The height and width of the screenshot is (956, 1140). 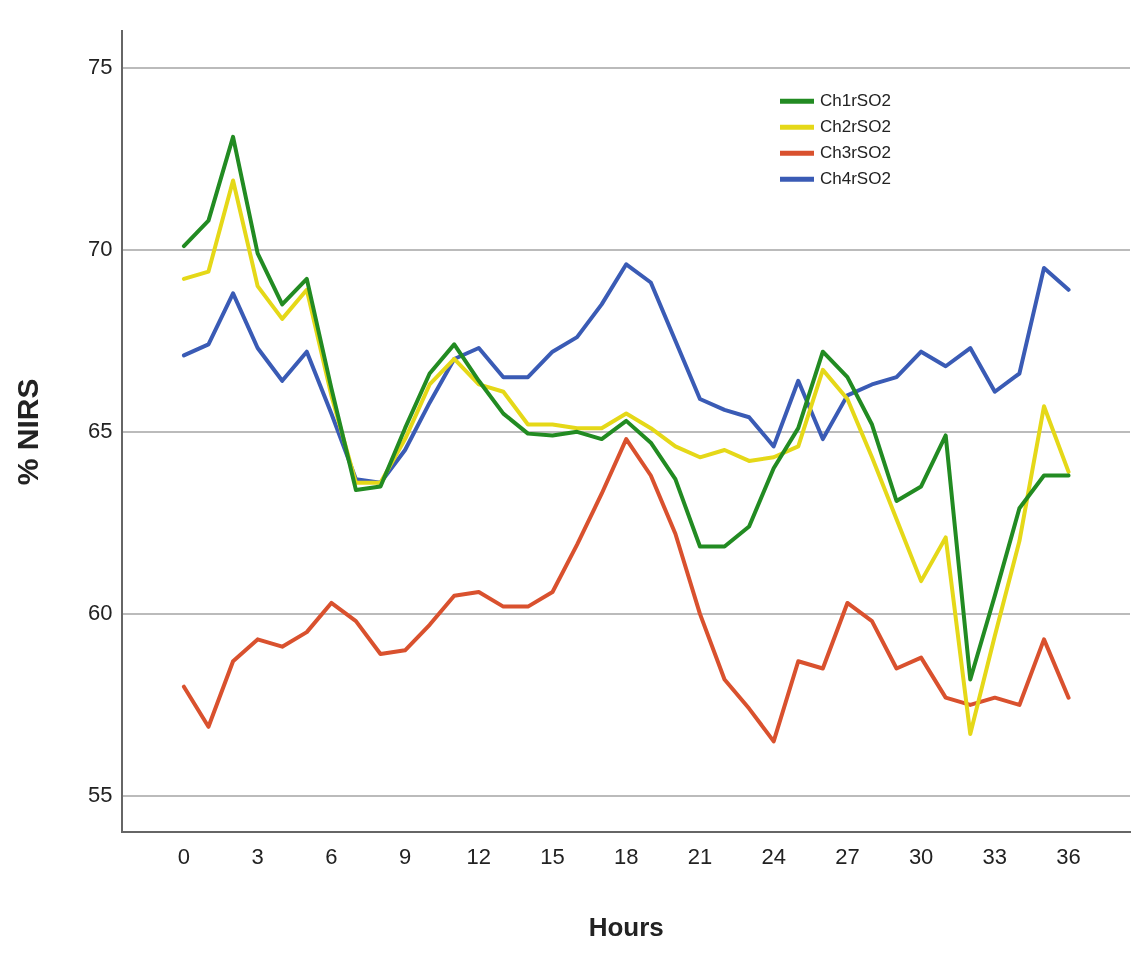 What do you see at coordinates (100, 612) in the screenshot?
I see `y-tick-label: 60` at bounding box center [100, 612].